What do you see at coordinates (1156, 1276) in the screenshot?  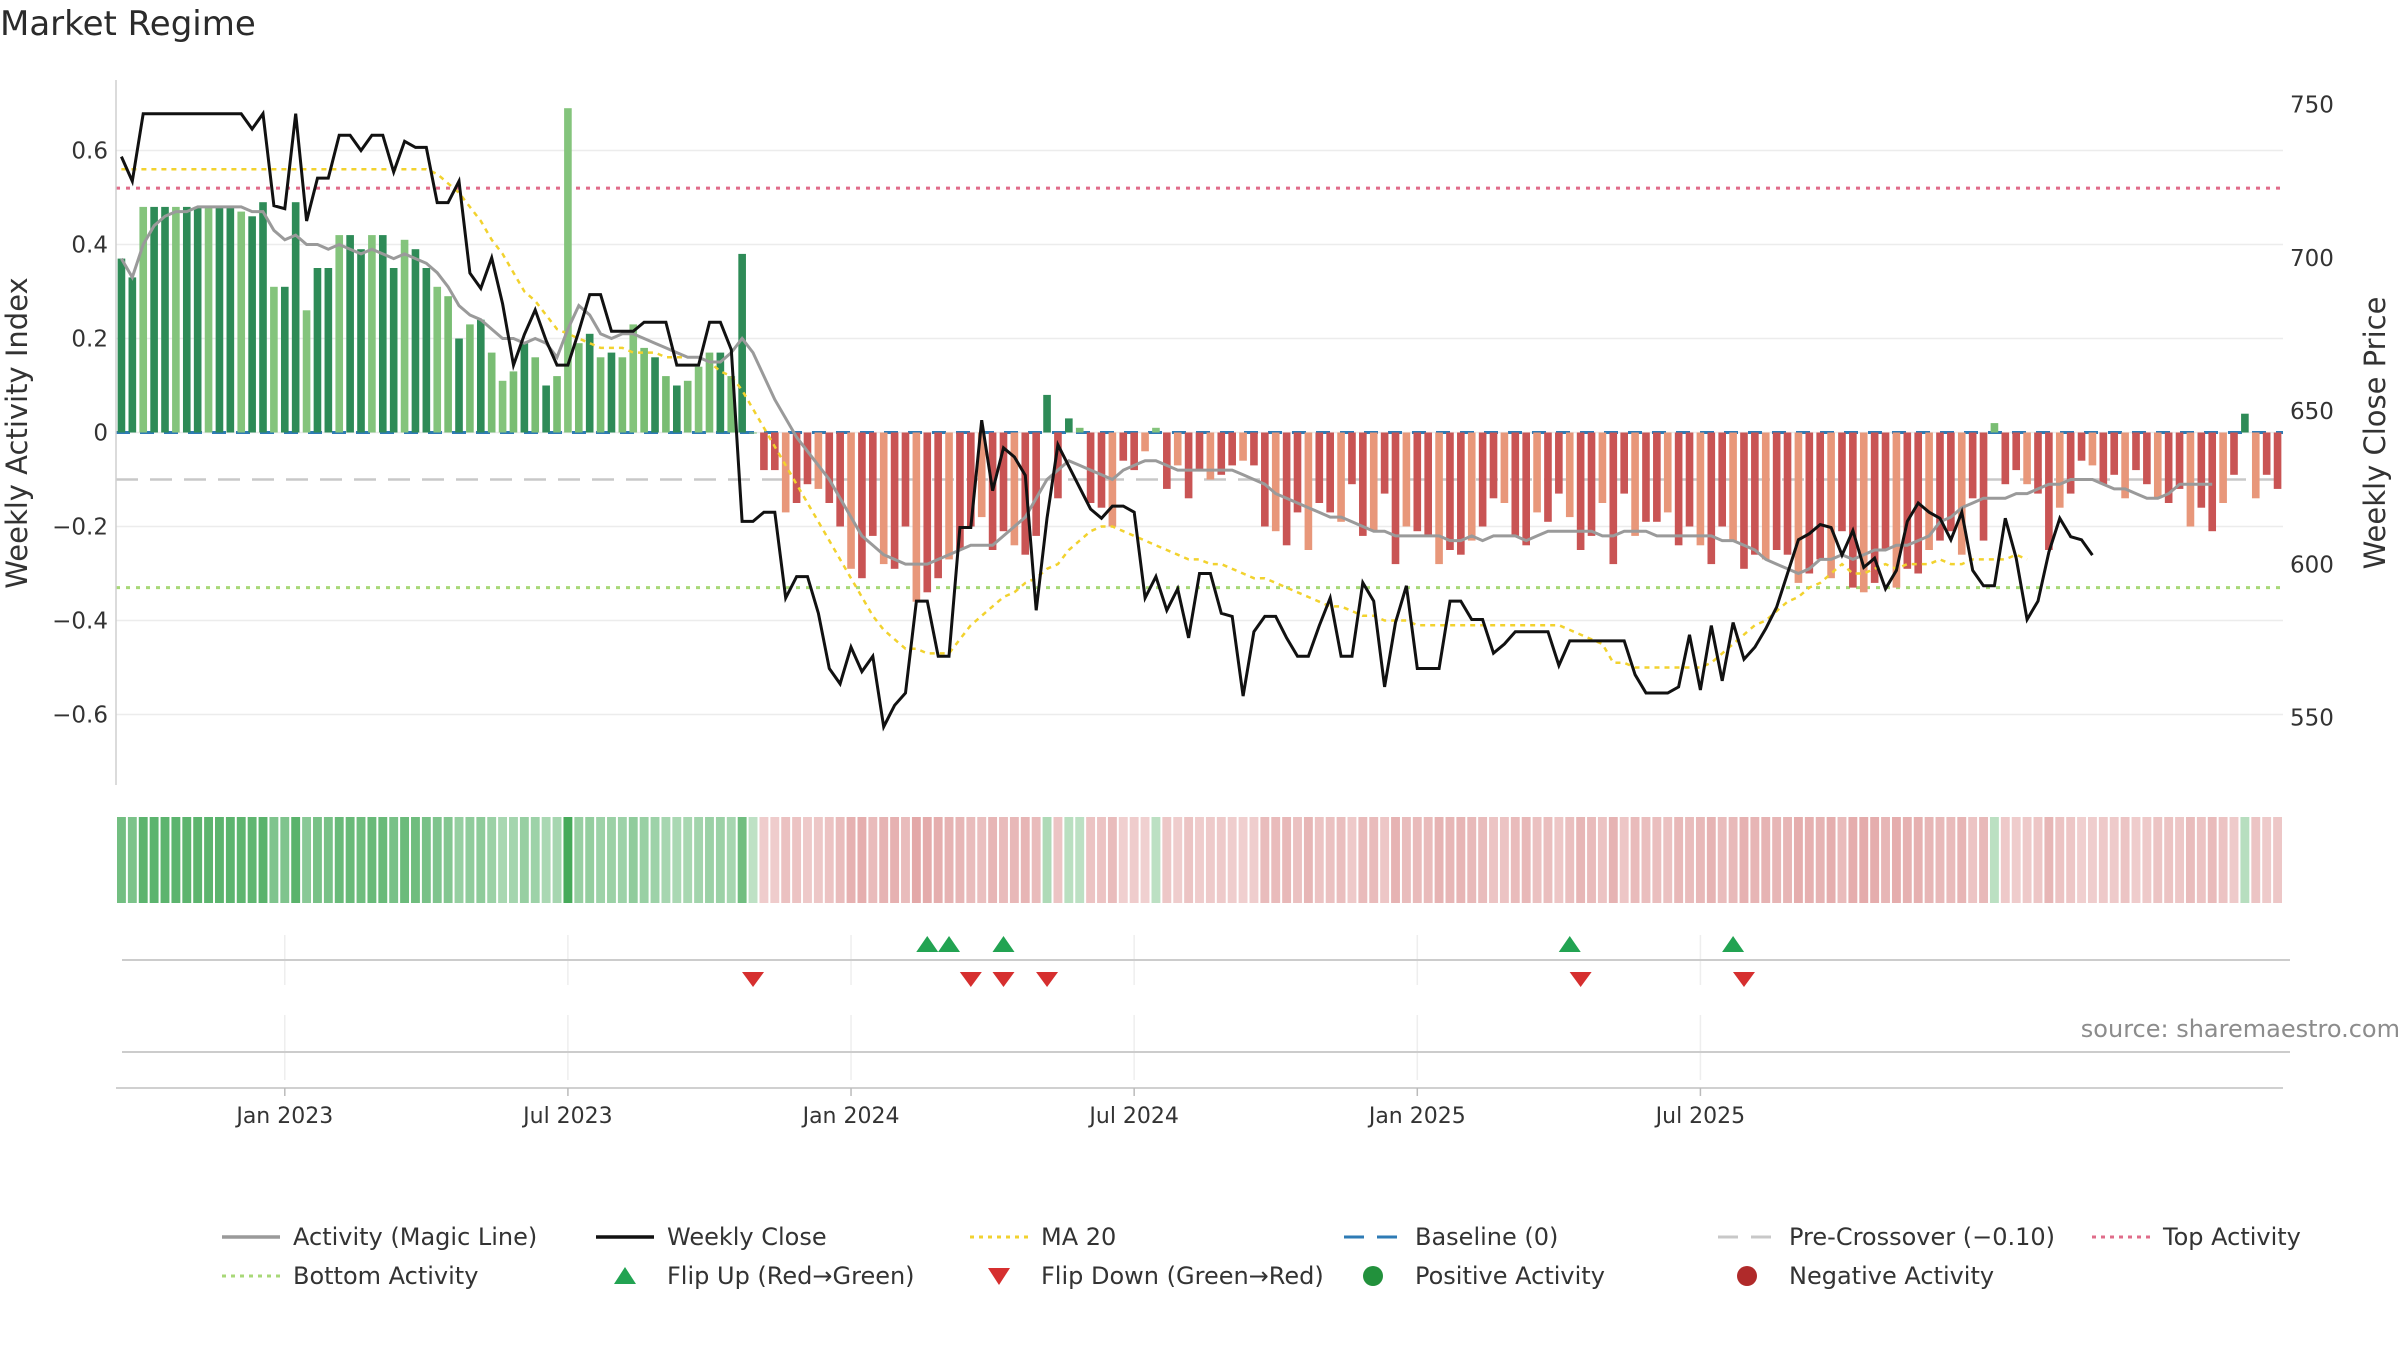 I see `legend-item: Flip Down (Green→Red)` at bounding box center [1156, 1276].